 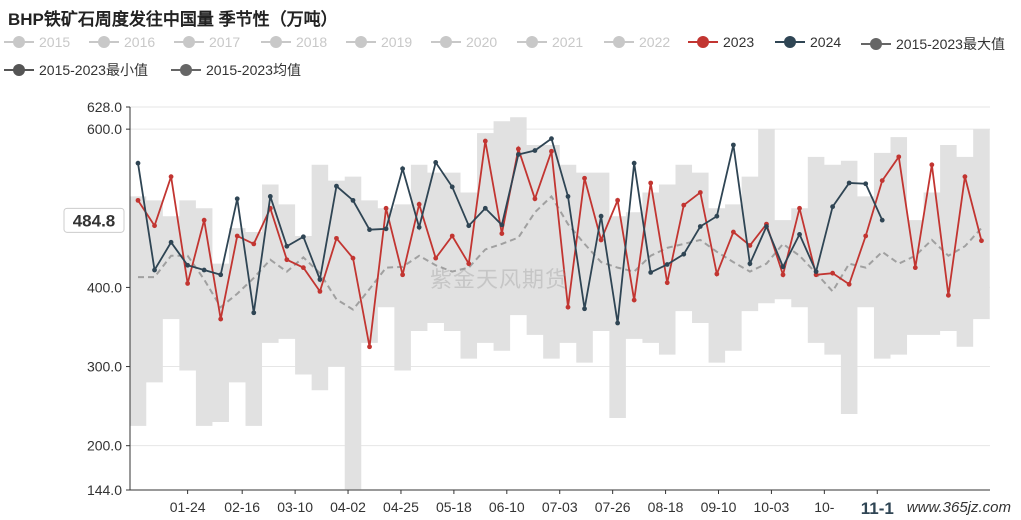 What do you see at coordinates (499, 279) in the screenshot?
I see `watermark-text: 紫金天风期货` at bounding box center [499, 279].